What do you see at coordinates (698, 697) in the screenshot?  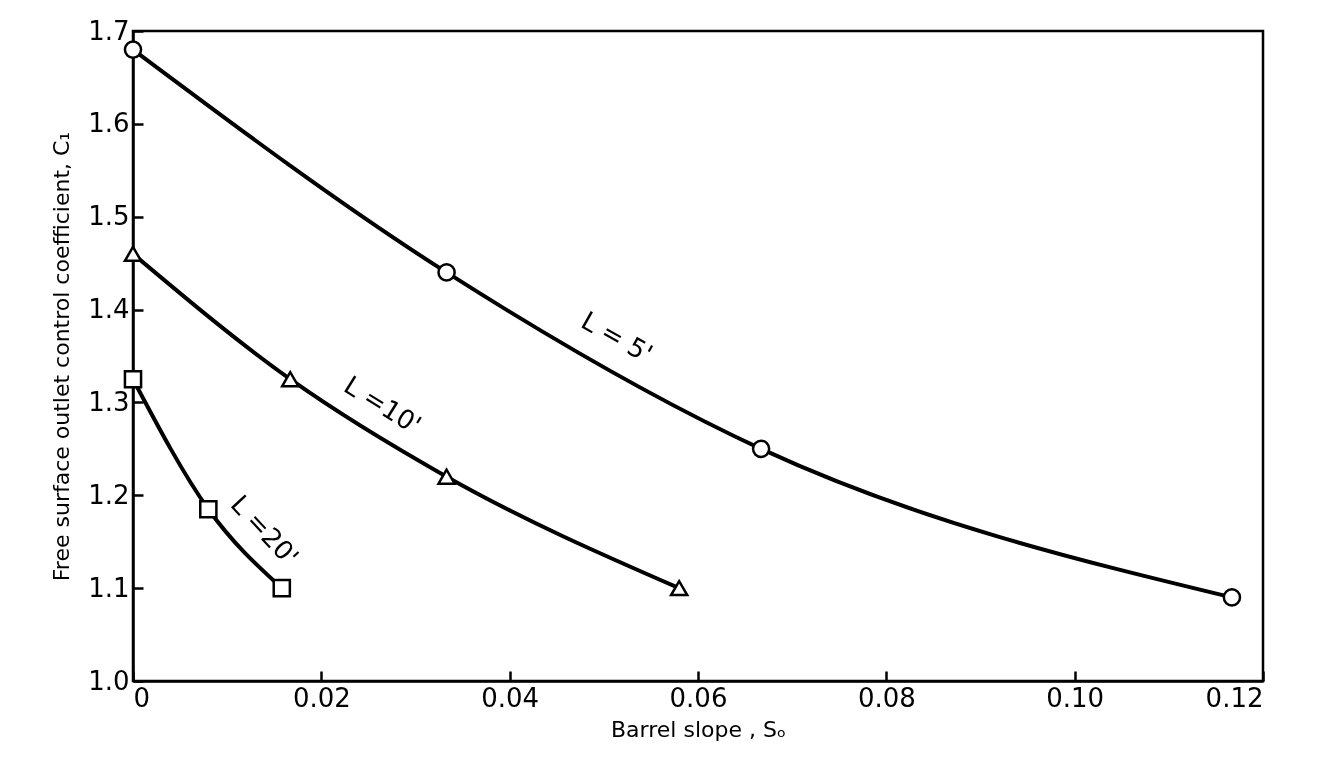 I see `x-tick-label: 0.06` at bounding box center [698, 697].